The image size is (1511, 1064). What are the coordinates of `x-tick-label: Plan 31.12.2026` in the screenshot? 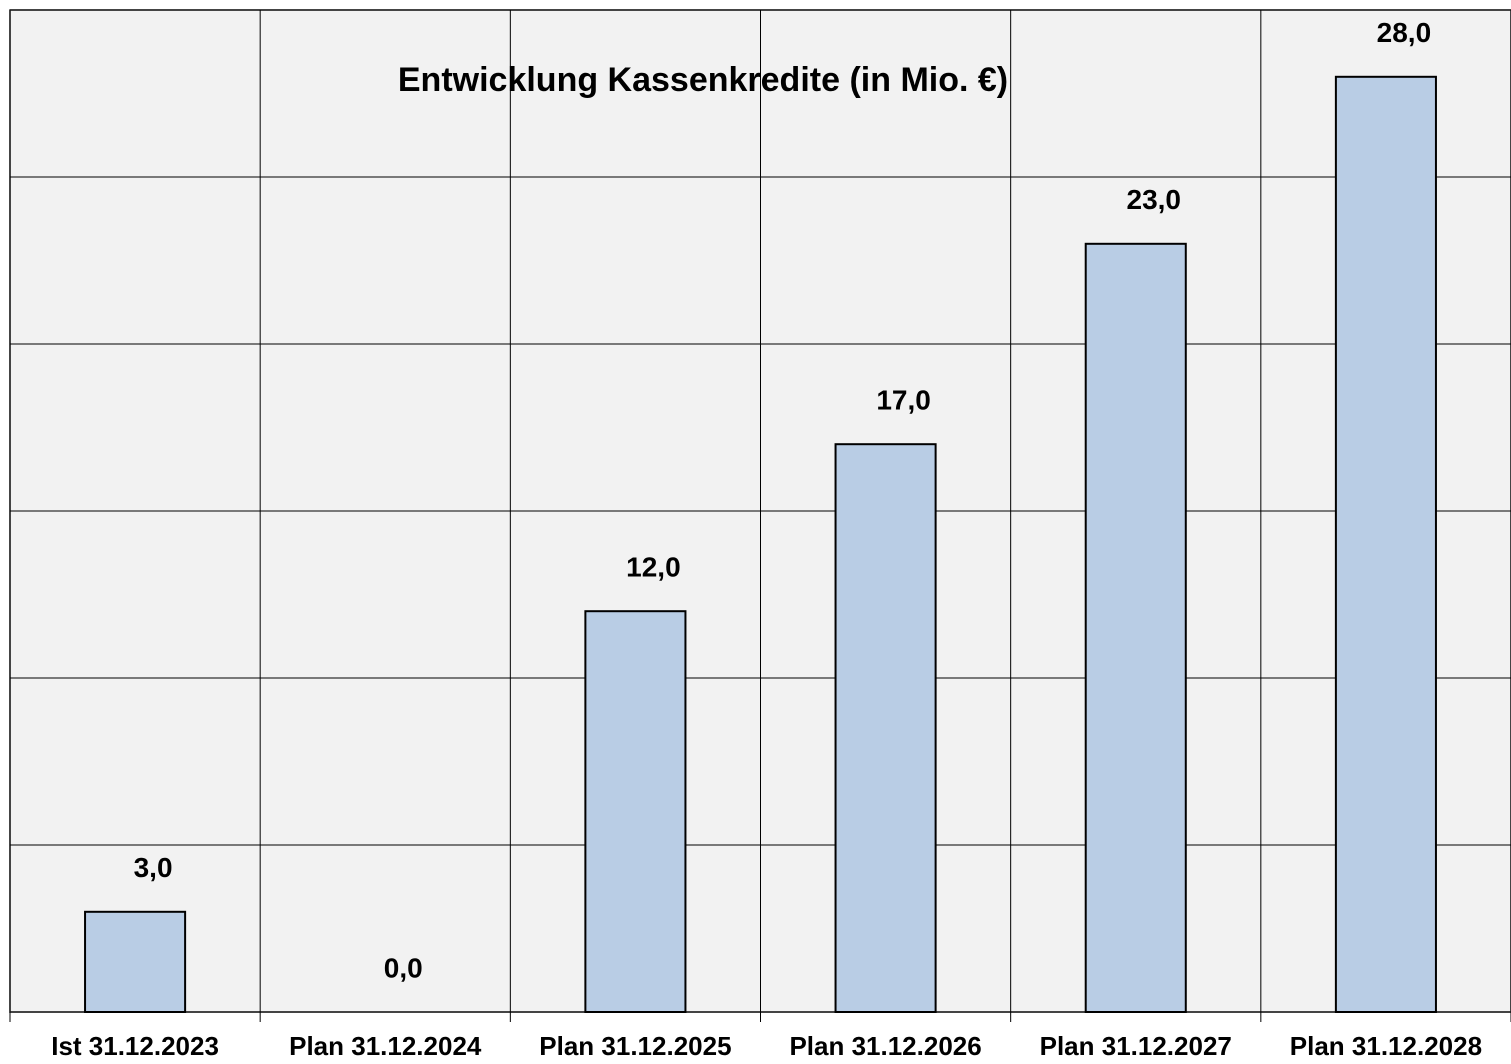 It's located at (885, 1046).